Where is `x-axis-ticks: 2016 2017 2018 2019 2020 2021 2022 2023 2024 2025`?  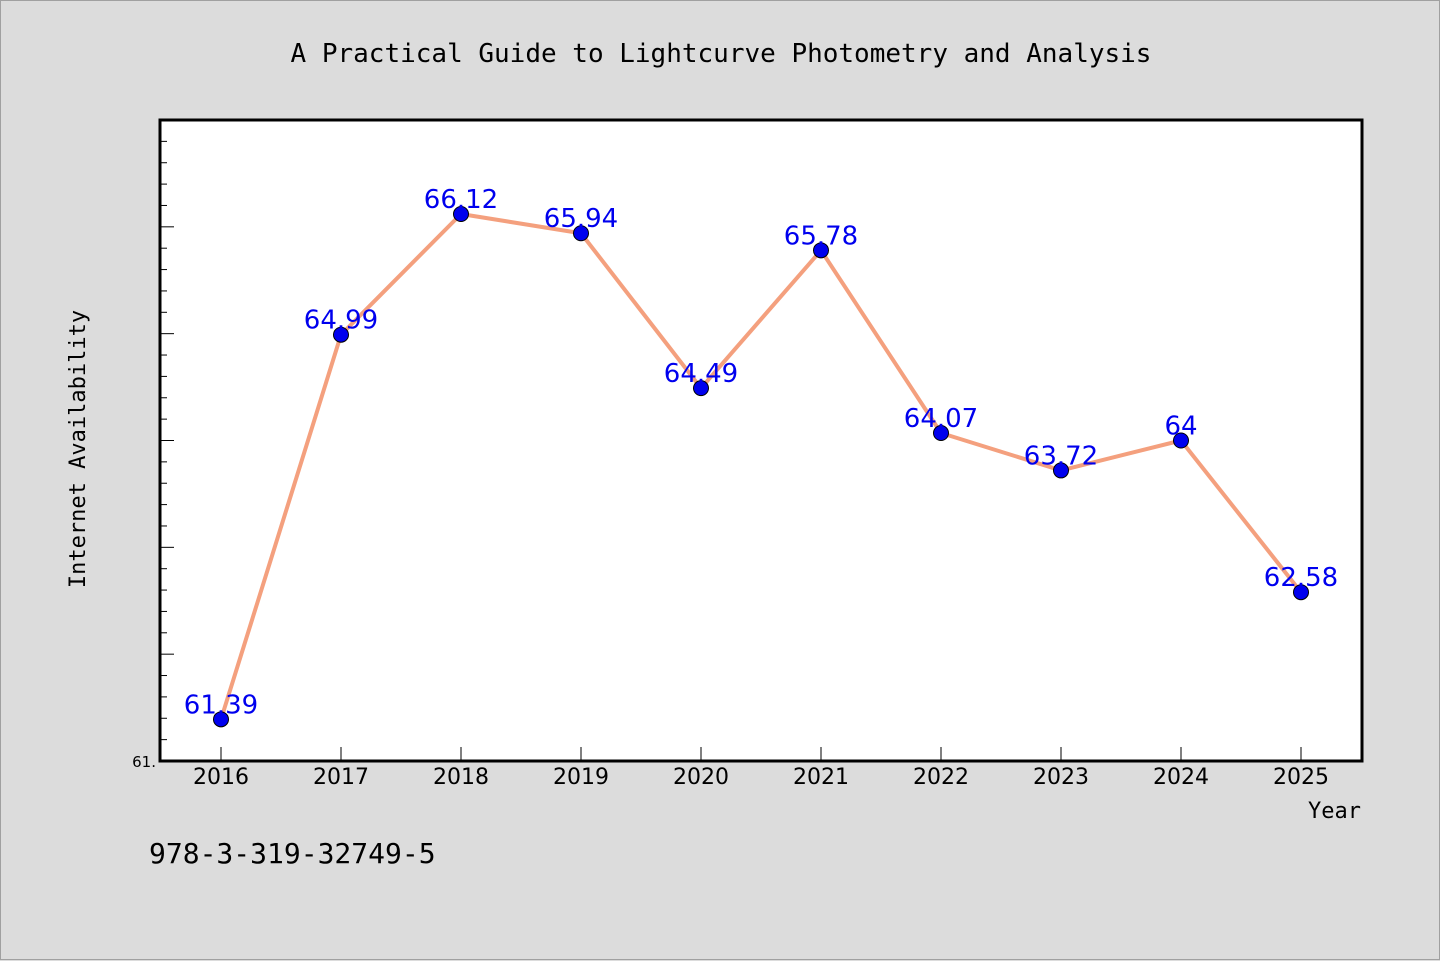 x-axis-ticks: 2016 2017 2018 2019 2020 2021 2022 2023 2024 2025 is located at coordinates (761, 768).